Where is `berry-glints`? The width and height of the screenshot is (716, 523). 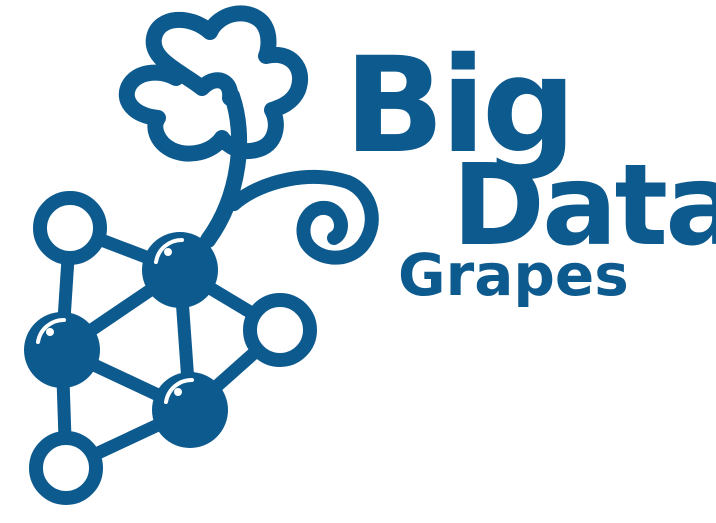
berry-glints is located at coordinates (114, 322).